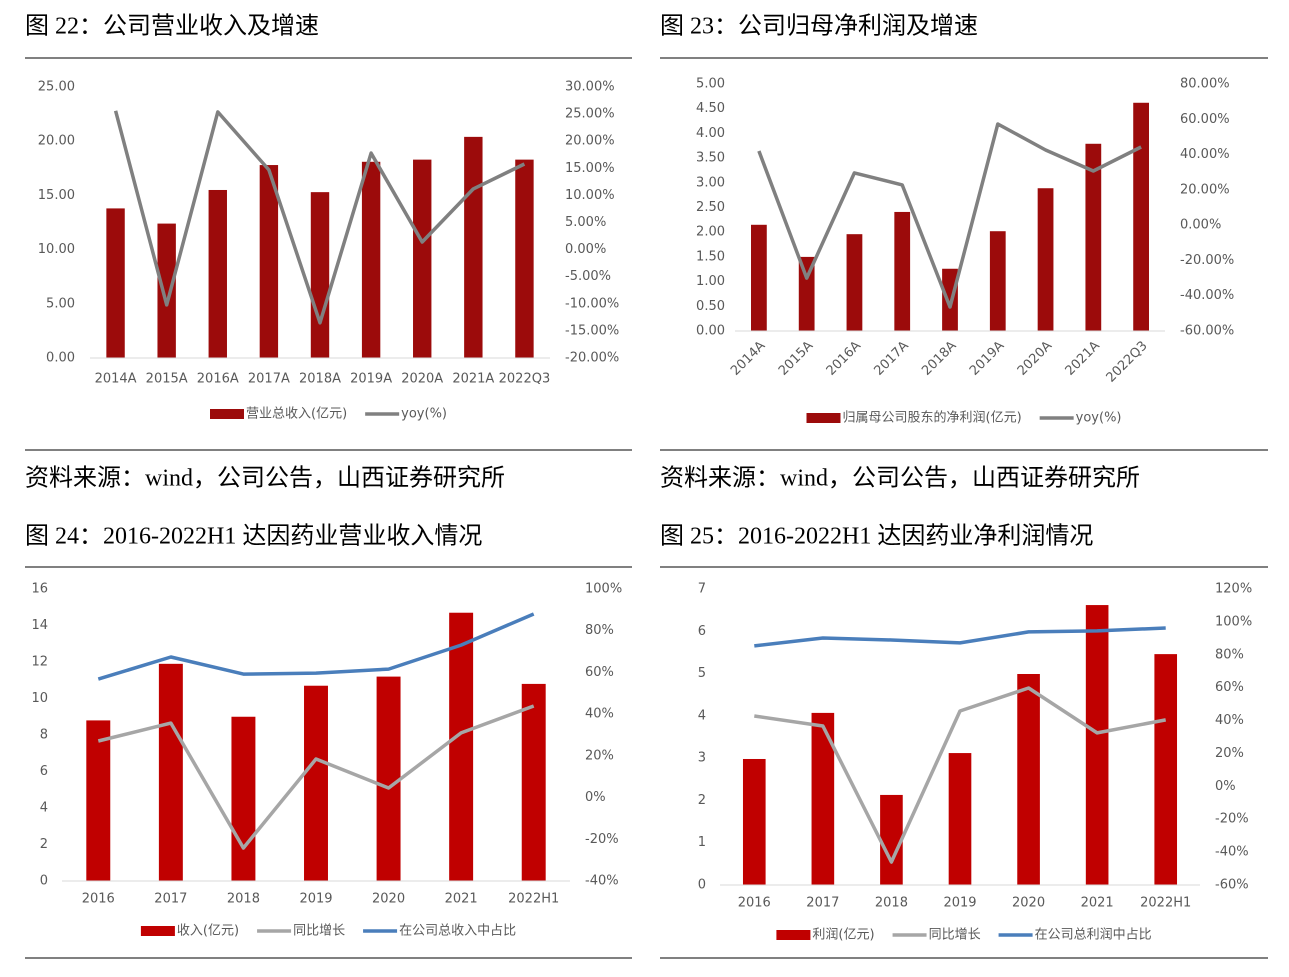 The image size is (1289, 977). I want to click on y-tick-label: 15.00, so click(56, 195).